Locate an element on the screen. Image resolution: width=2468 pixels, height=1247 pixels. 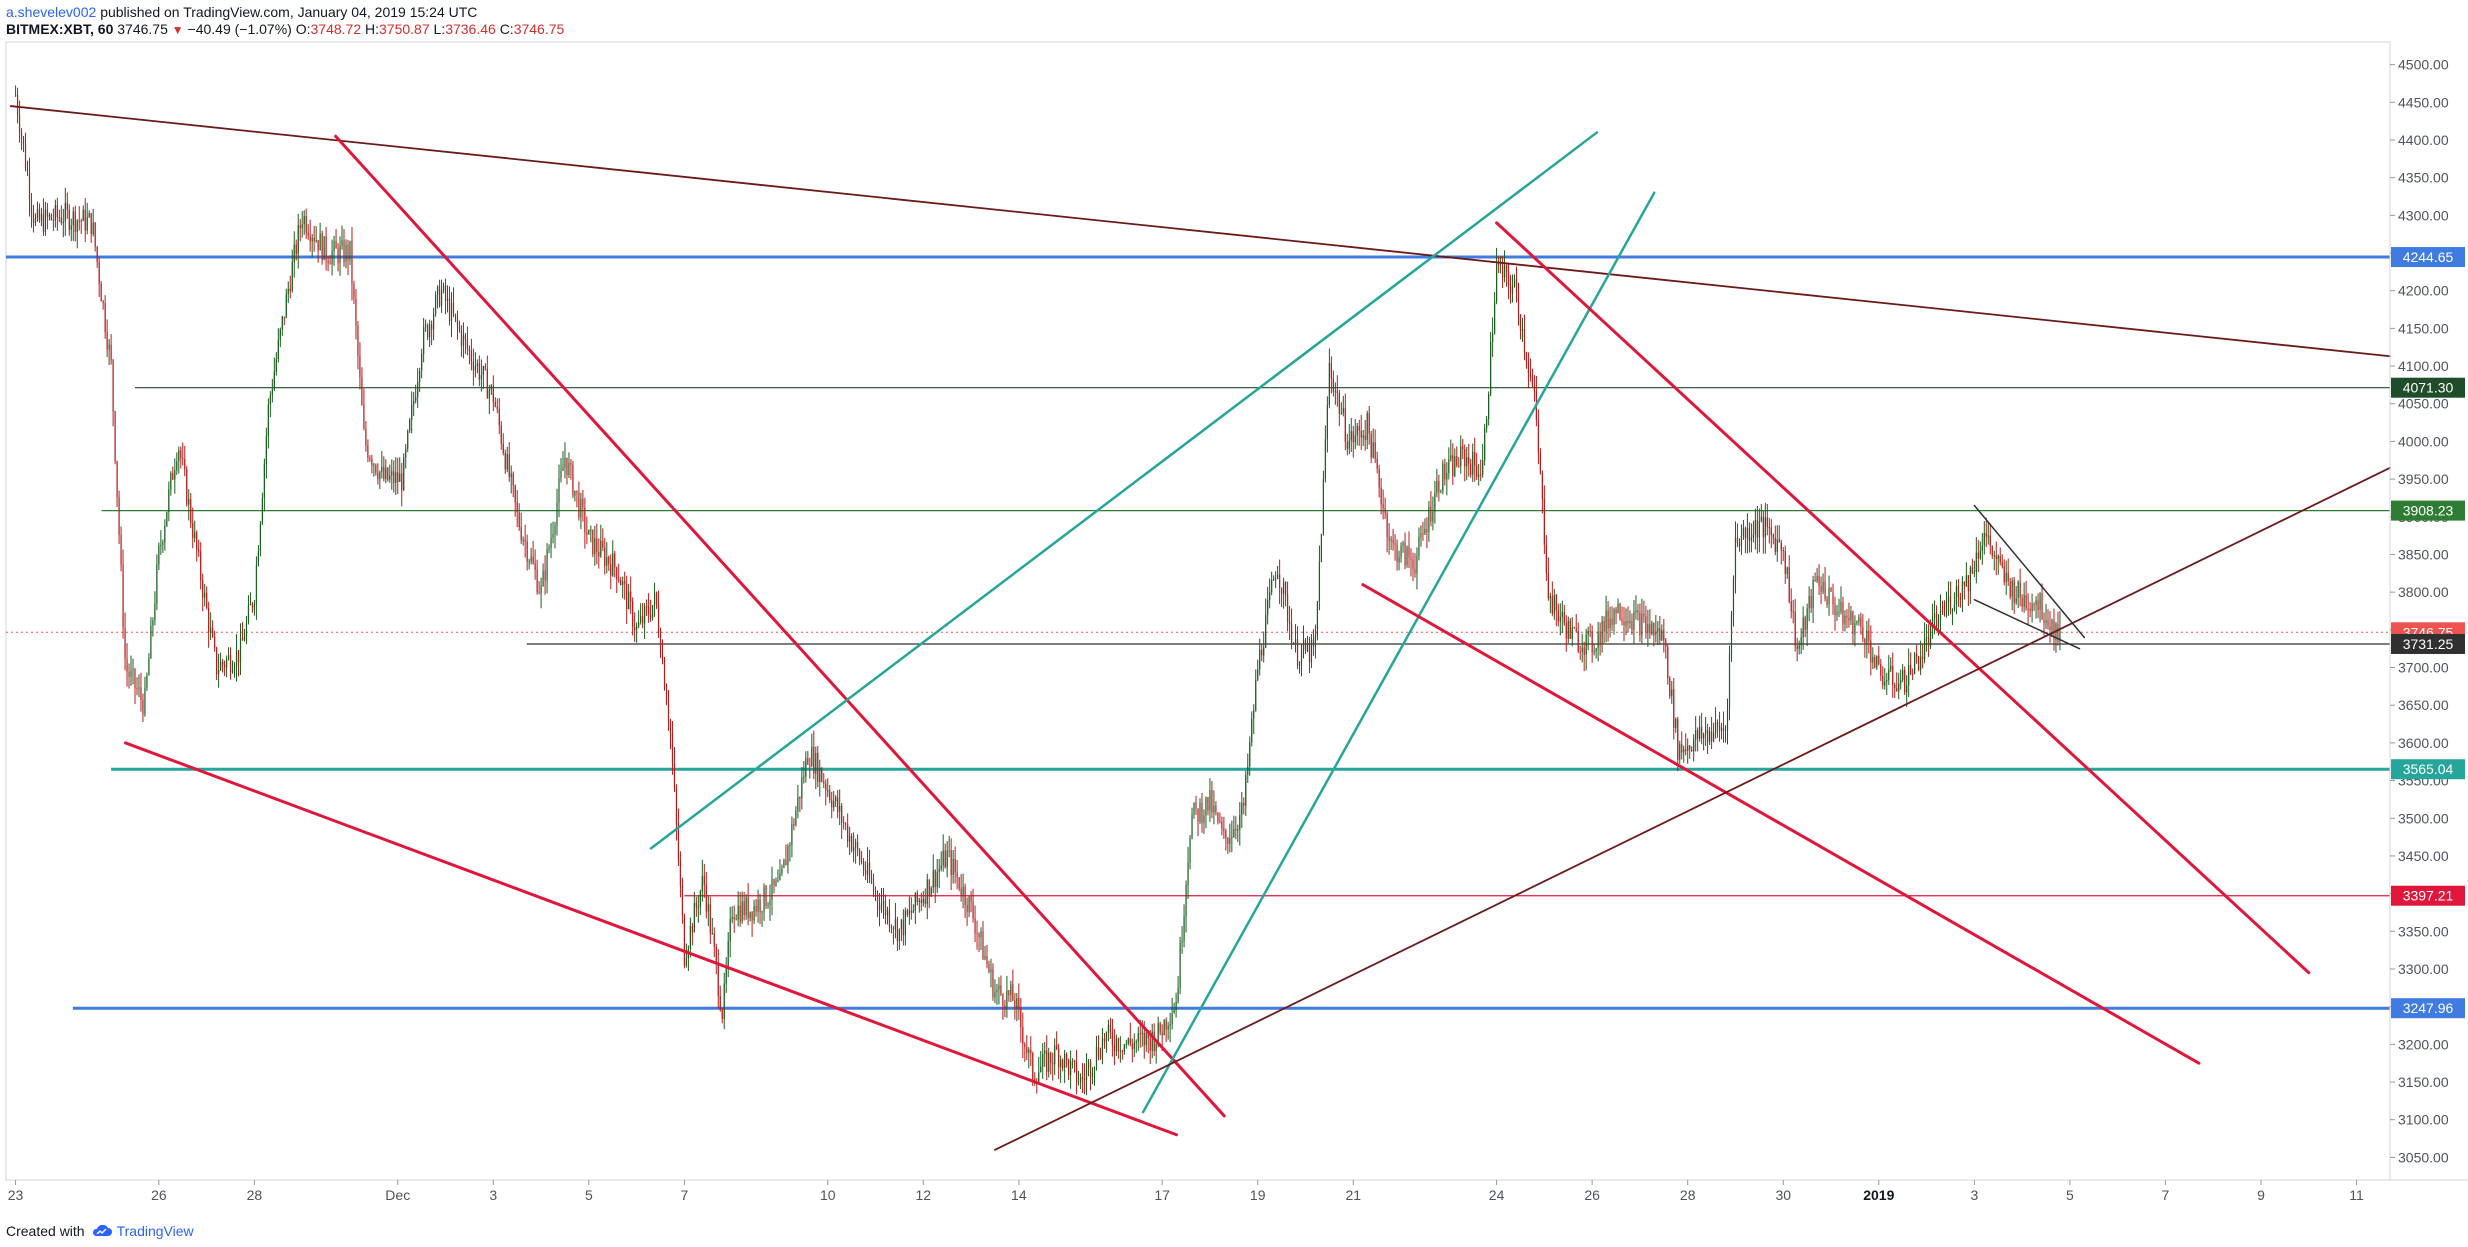
y-tick-label: 3150.00 is located at coordinates (2423, 1082).